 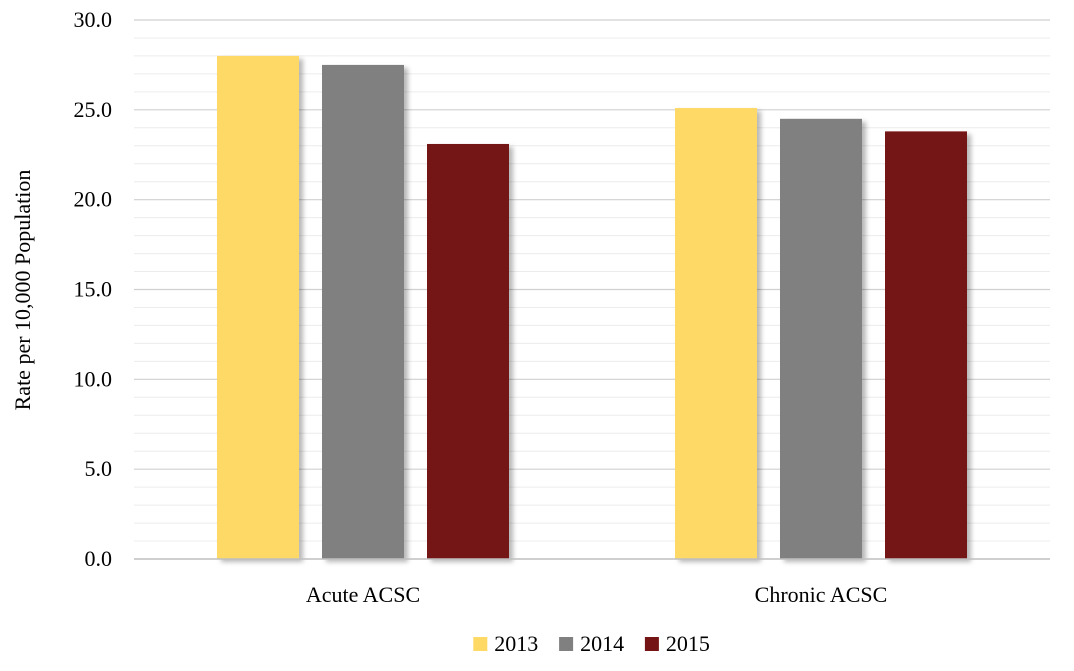 What do you see at coordinates (22, 290) in the screenshot?
I see `y-axis-label: Rate per 10,000 Population` at bounding box center [22, 290].